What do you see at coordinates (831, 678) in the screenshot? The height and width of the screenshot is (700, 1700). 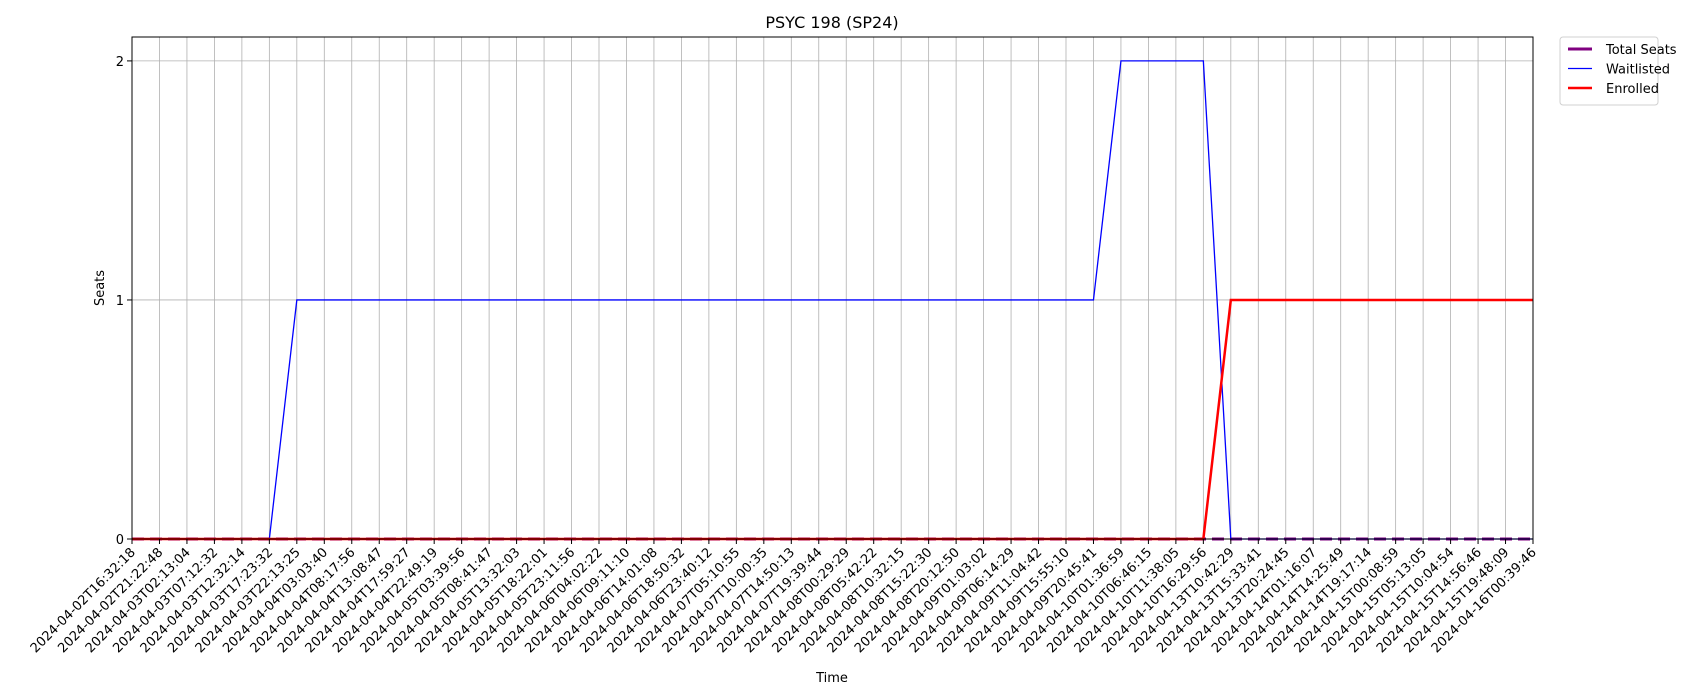 I see `x-axis-label: Time` at bounding box center [831, 678].